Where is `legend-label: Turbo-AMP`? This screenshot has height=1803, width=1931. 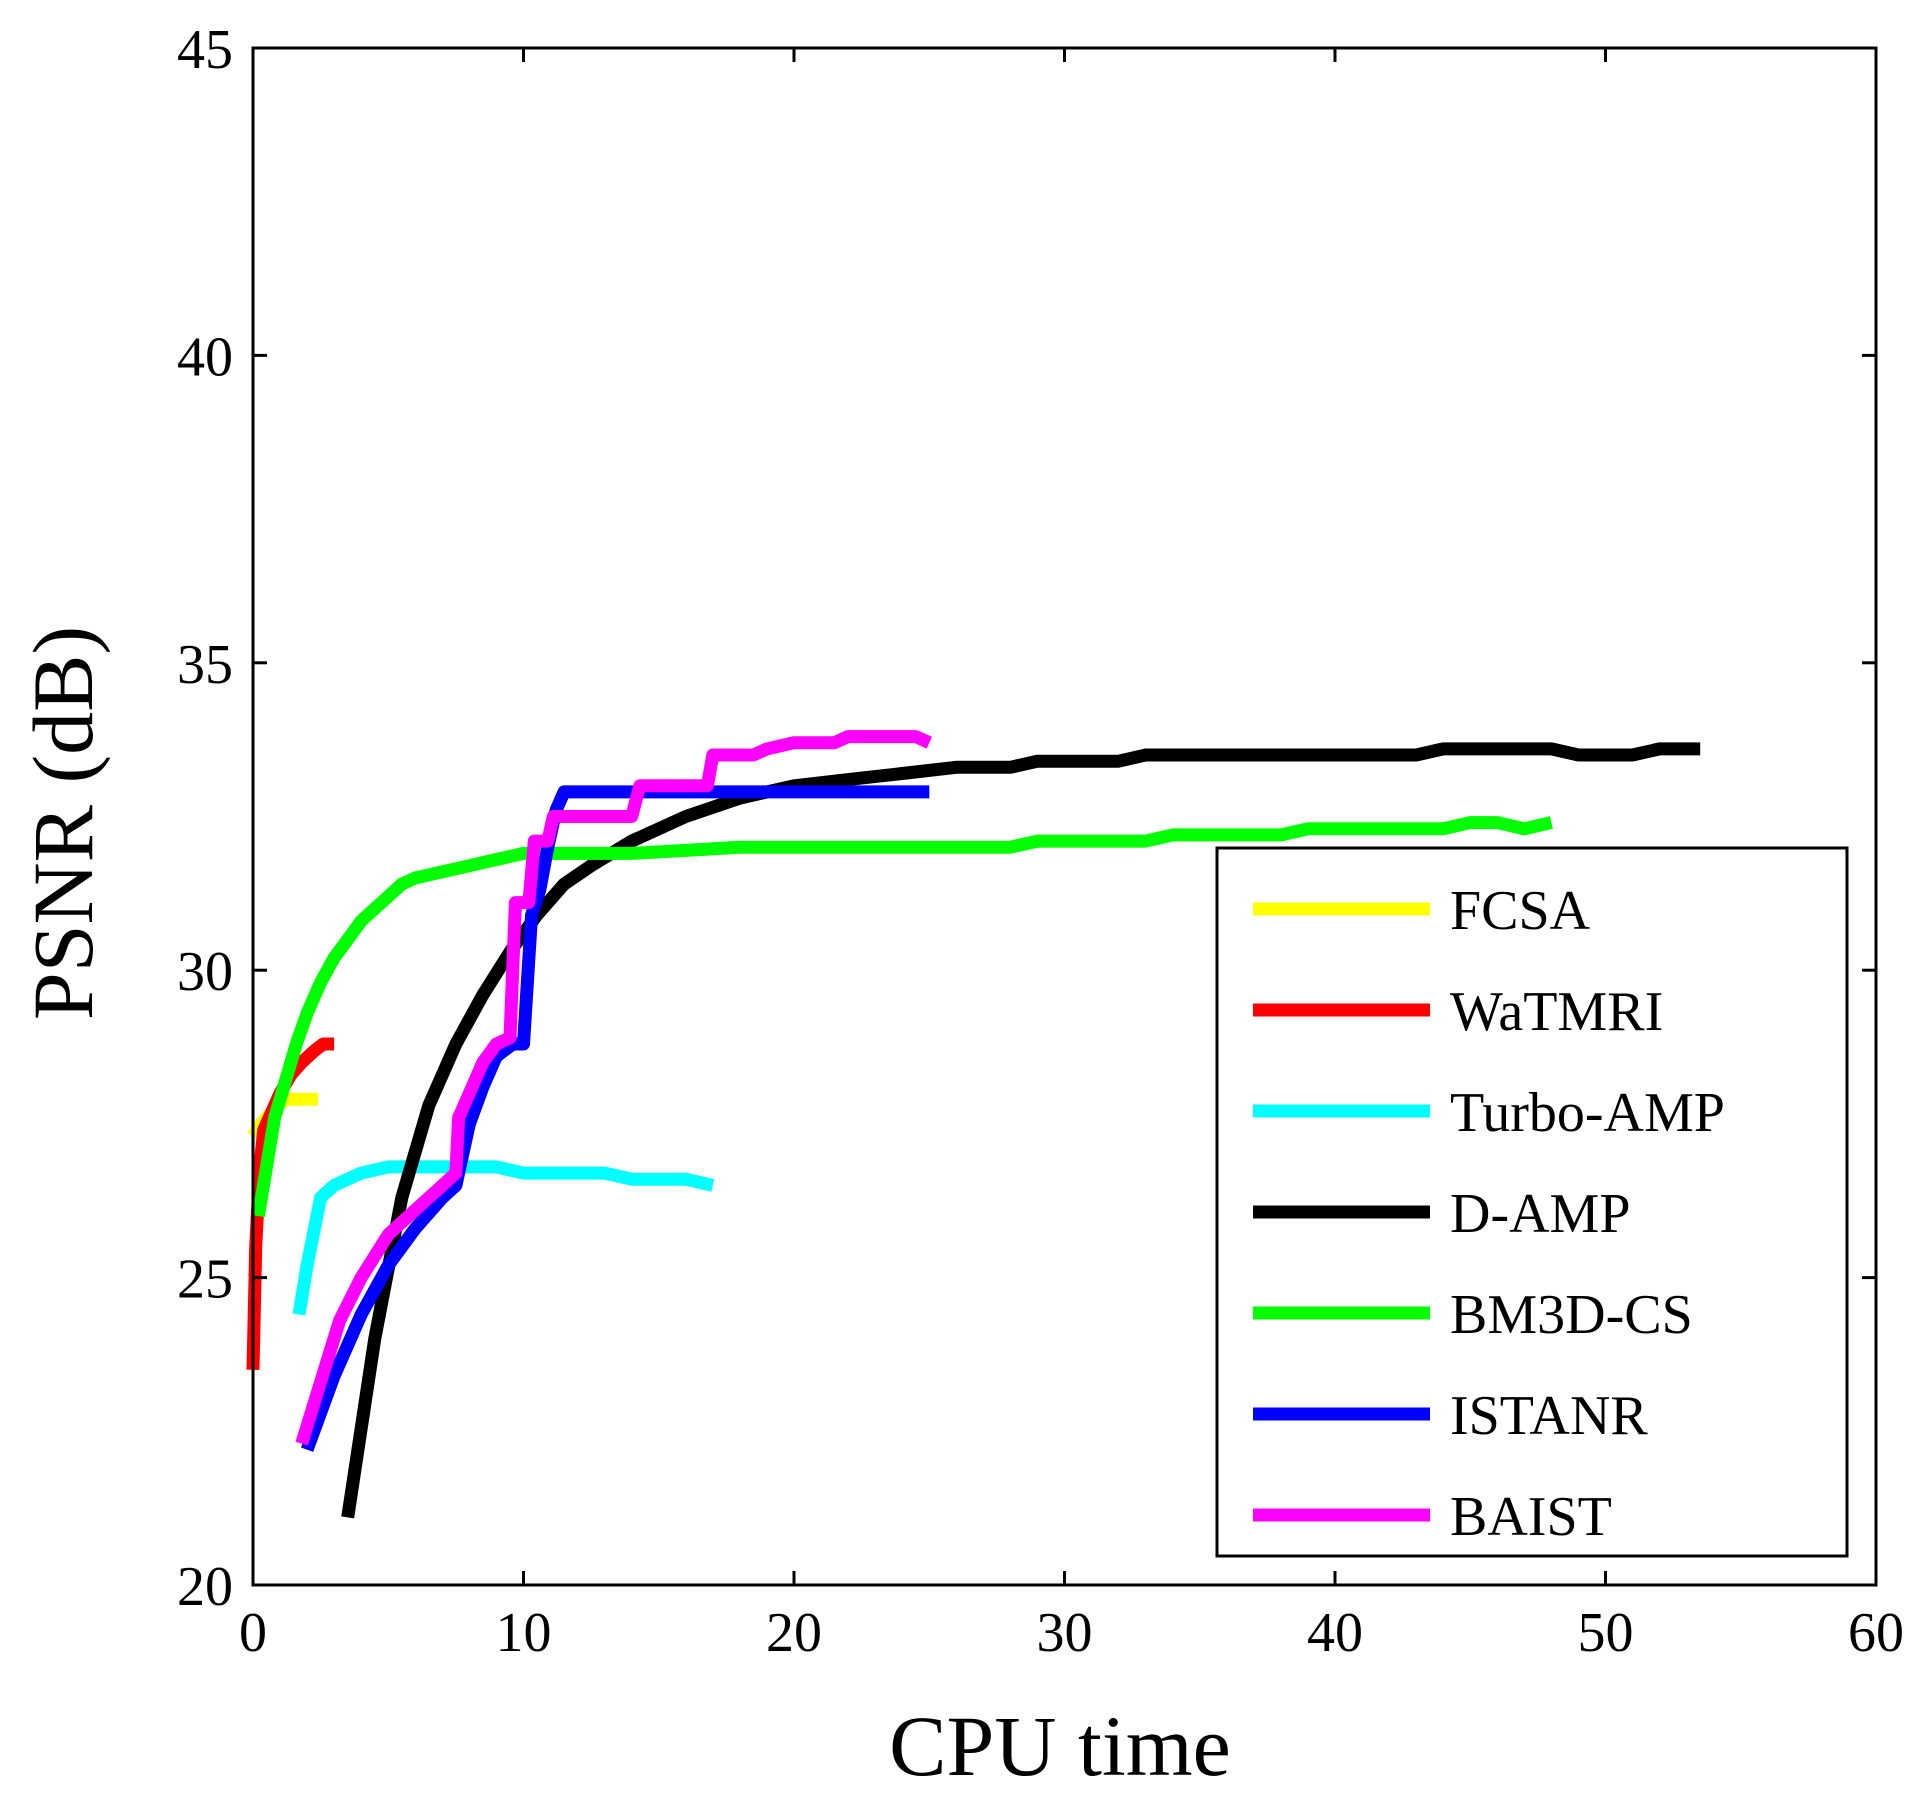
legend-label: Turbo-AMP is located at coordinates (1587, 1113).